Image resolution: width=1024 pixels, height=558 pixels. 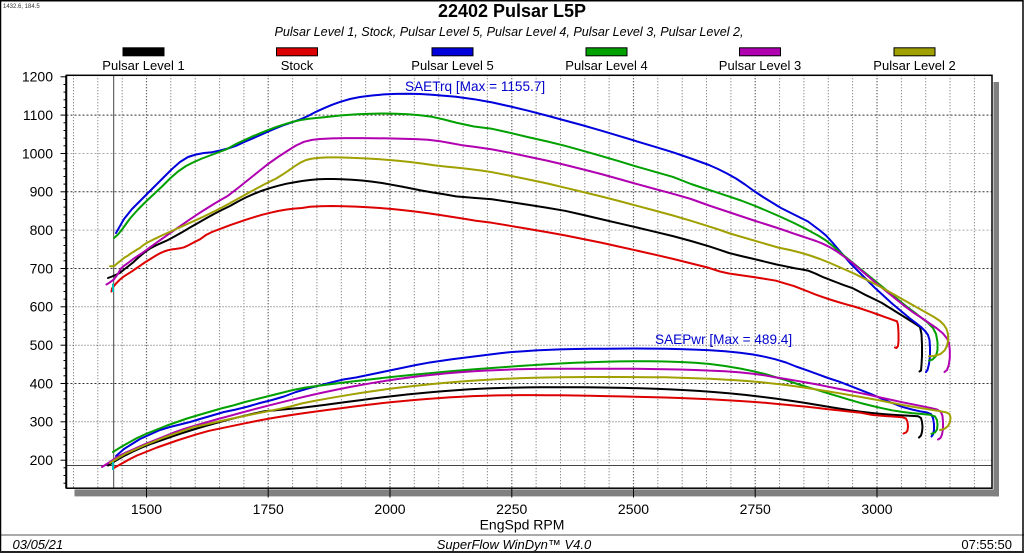 I want to click on svg-text: 1500, so click(x=146, y=509).